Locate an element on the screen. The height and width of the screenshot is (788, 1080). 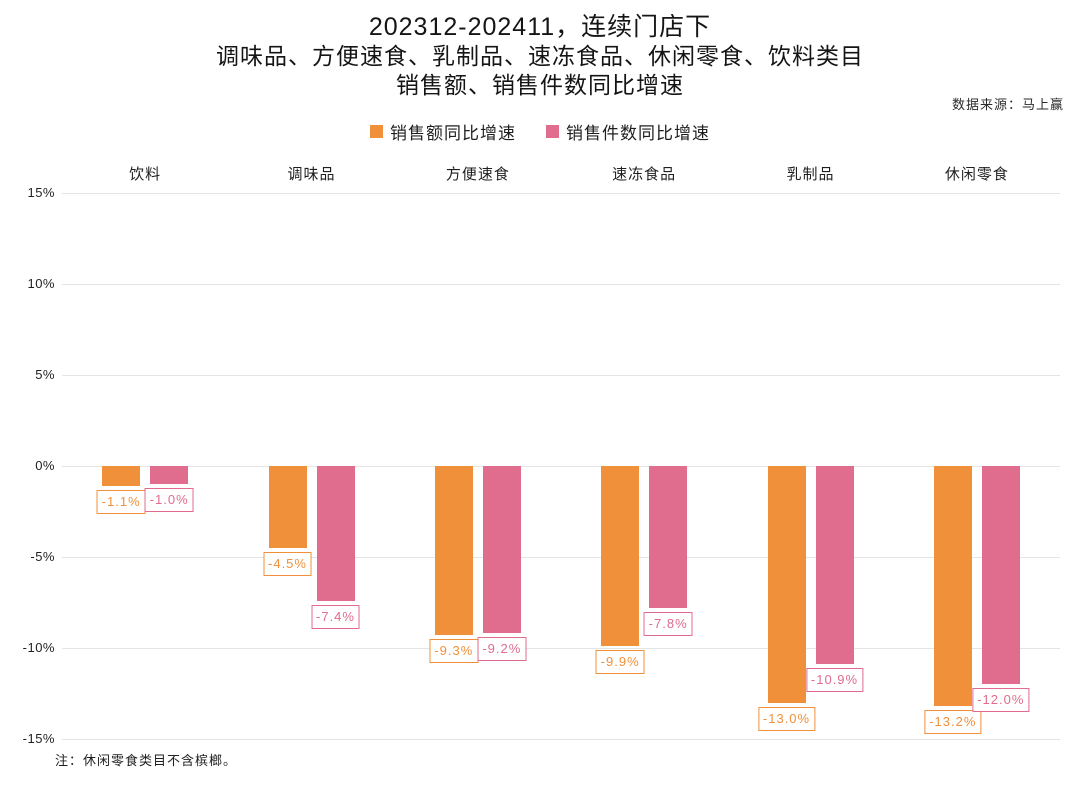
y-axis-tick-label: 15% is located at coordinates (41, 192).